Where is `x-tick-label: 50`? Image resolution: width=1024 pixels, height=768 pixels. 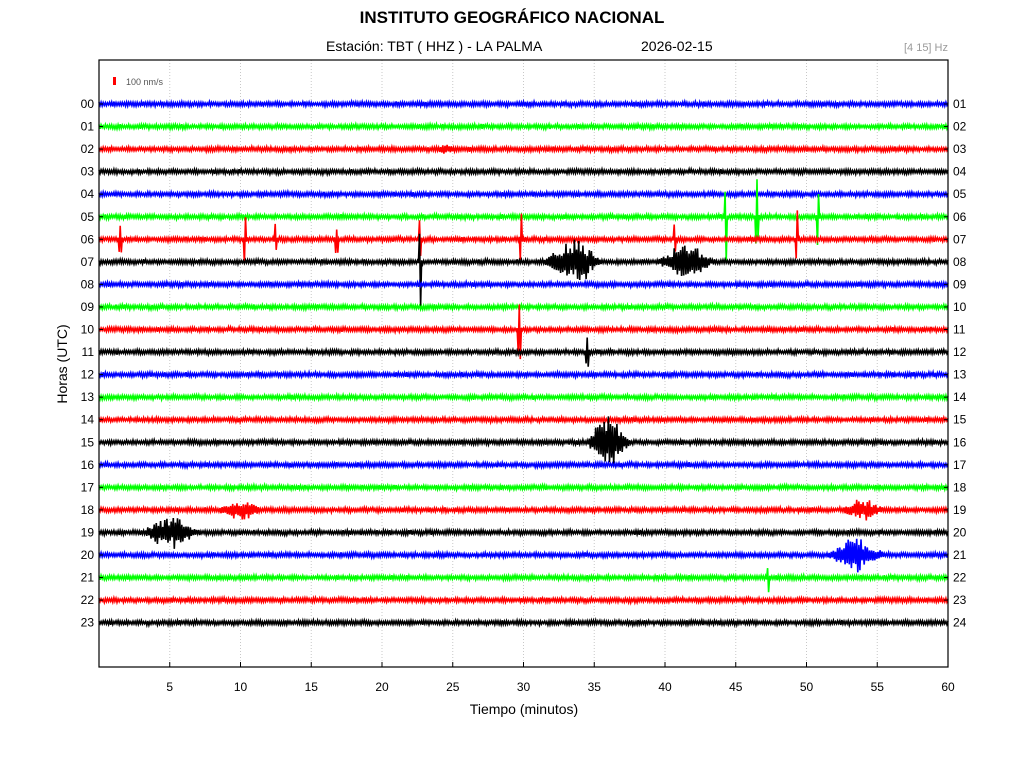 x-tick-label: 50 is located at coordinates (807, 687).